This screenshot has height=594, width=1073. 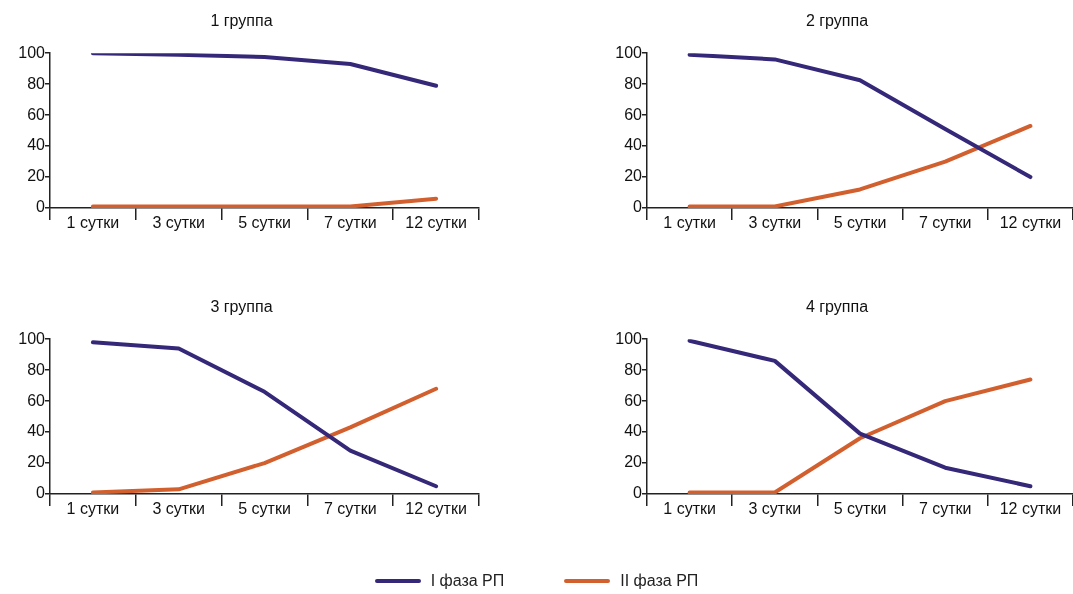 I want to click on chart-title: 3 группа, so click(x=241, y=307).